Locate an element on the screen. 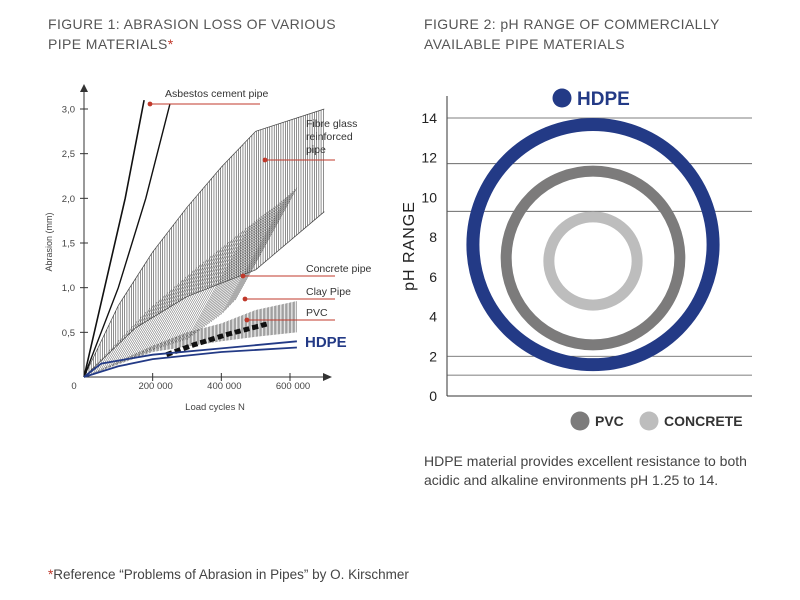  y-tick-label: 0,5 is located at coordinates (68, 333).